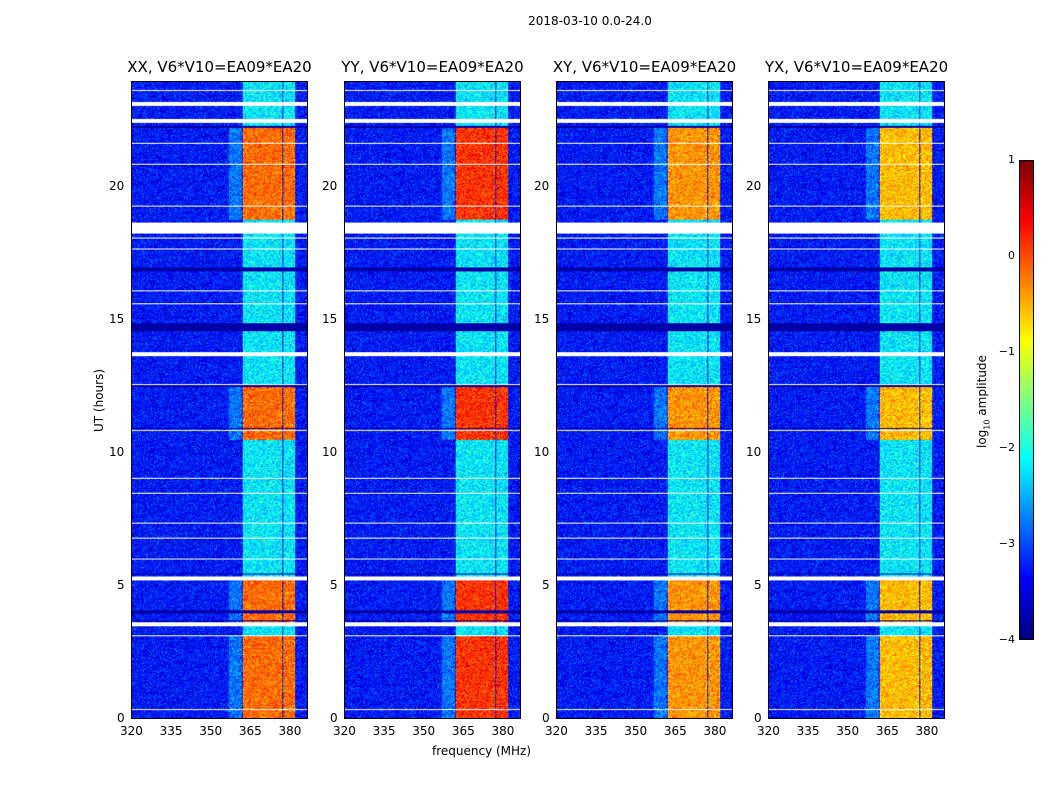  Describe the element at coordinates (1011, 159) in the screenshot. I see `colorbar-tick-label: 1` at that location.